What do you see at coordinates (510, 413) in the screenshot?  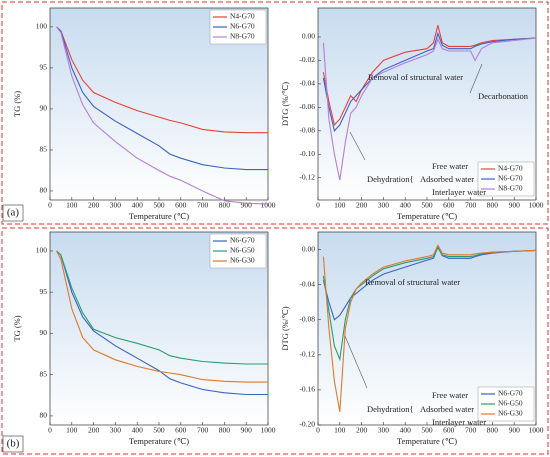 I see `legend-label: N6-G30` at bounding box center [510, 413].